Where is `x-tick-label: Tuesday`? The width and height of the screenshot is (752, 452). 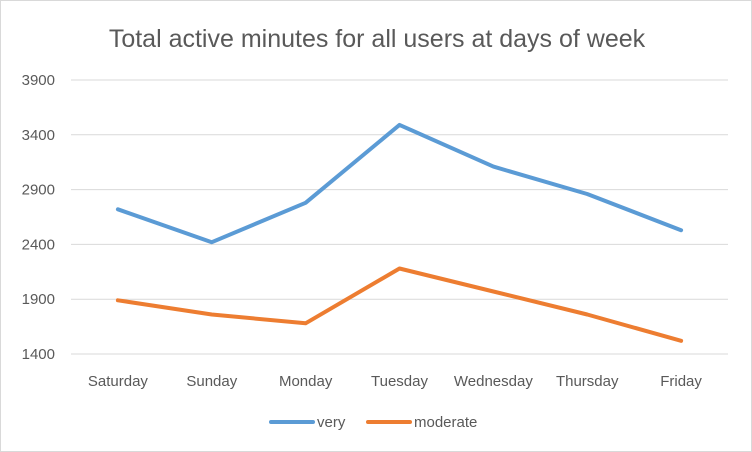 x-tick-label: Tuesday is located at coordinates (399, 381).